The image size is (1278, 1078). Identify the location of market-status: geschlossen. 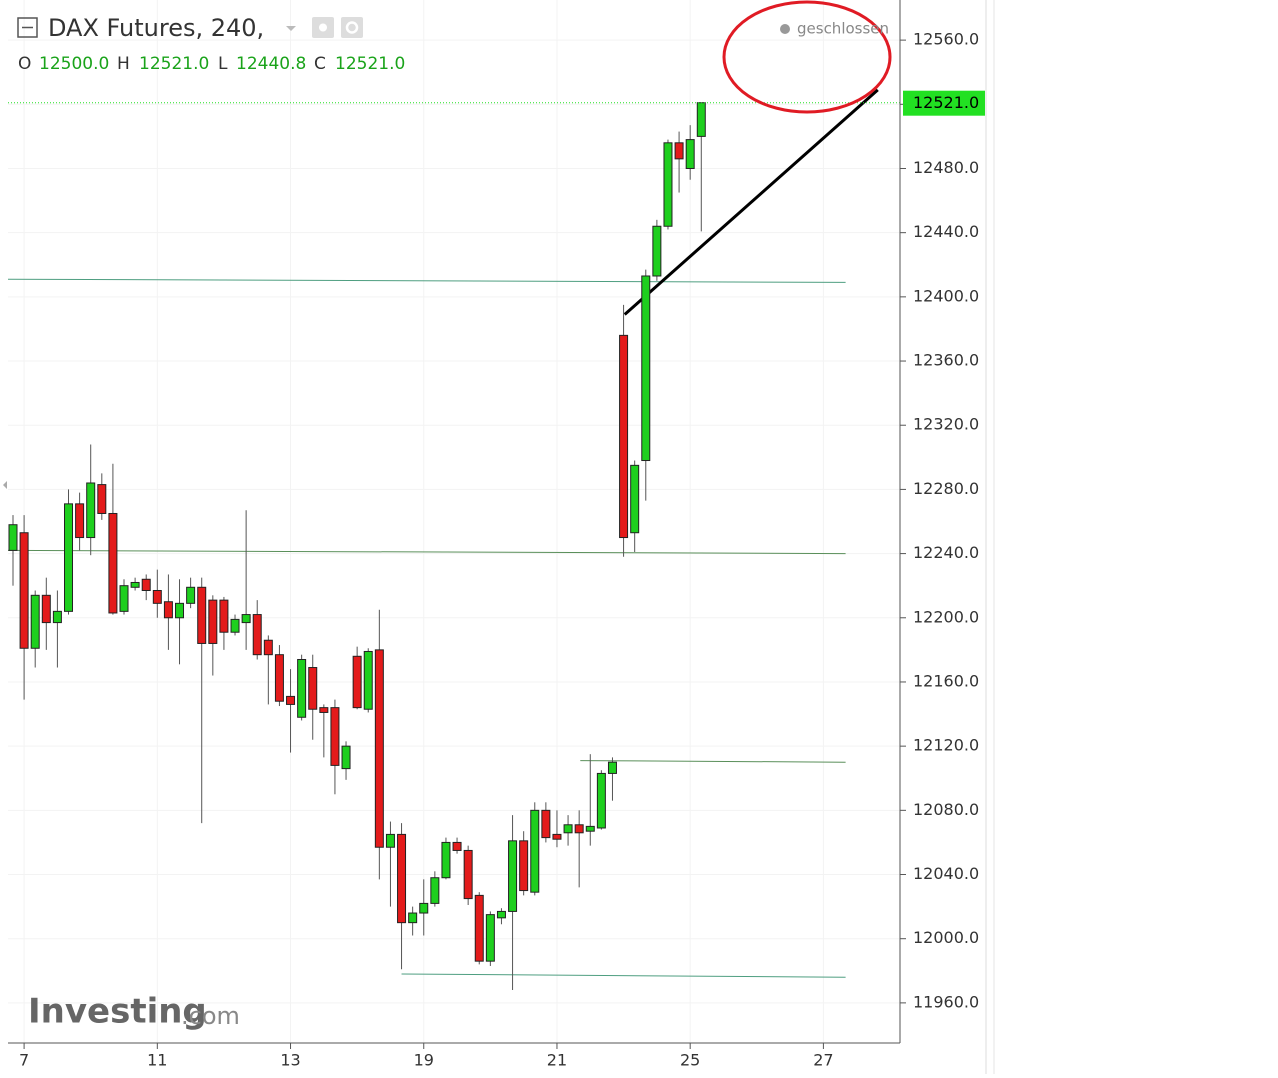
(843, 29).